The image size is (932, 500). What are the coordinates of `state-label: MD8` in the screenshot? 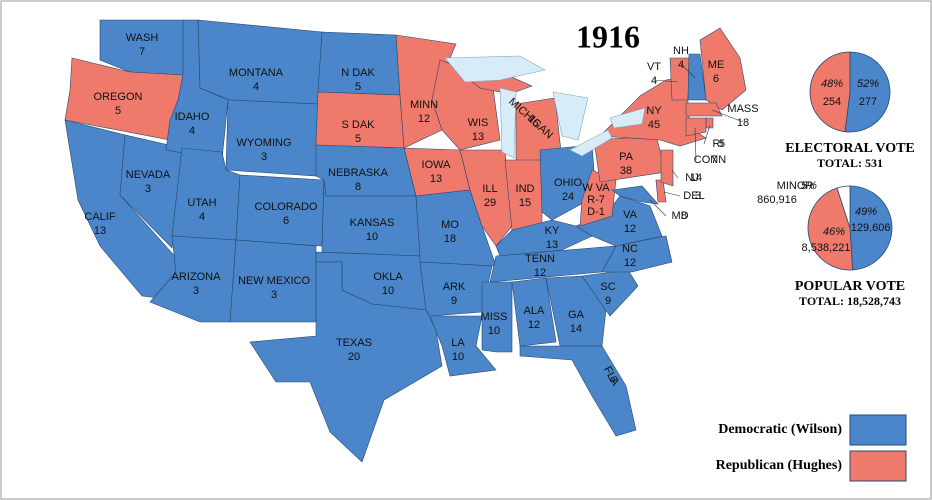 It's located at (679, 216).